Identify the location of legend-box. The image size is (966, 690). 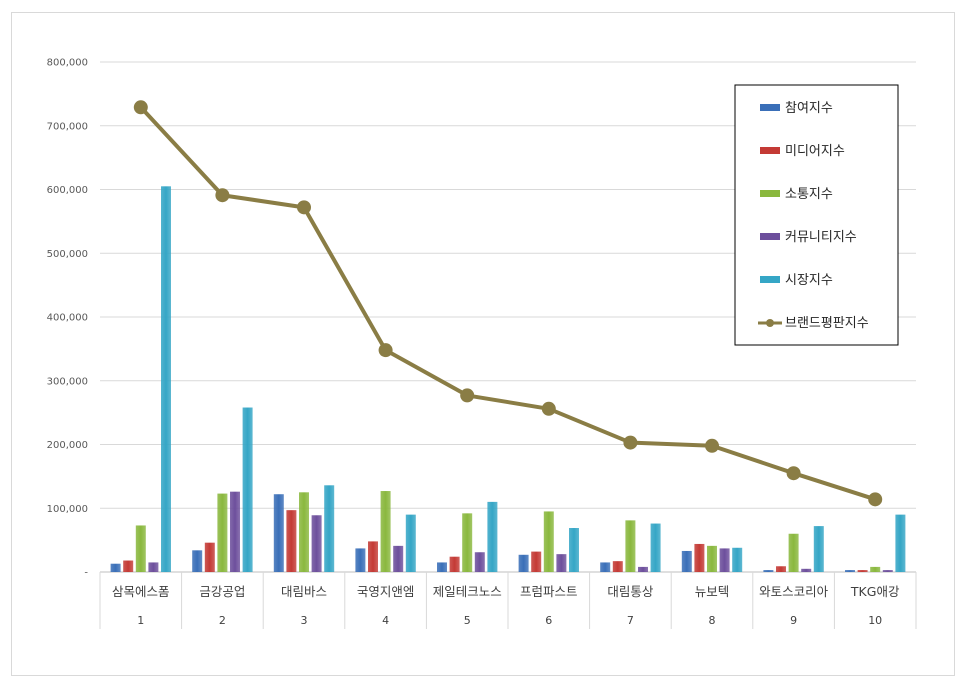
(816, 215).